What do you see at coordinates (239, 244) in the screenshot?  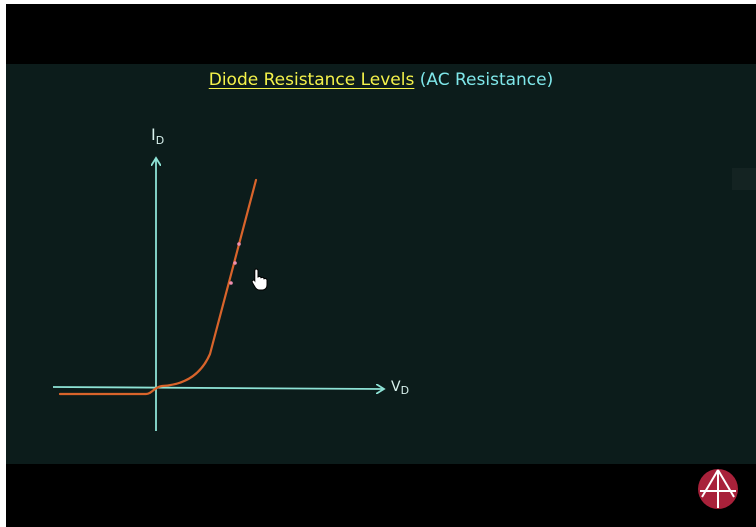 I see `q-point-mark-upper` at bounding box center [239, 244].